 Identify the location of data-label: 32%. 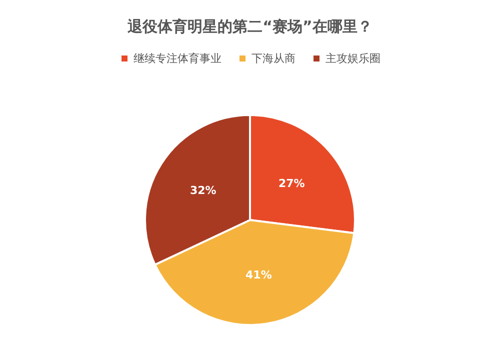
(203, 190).